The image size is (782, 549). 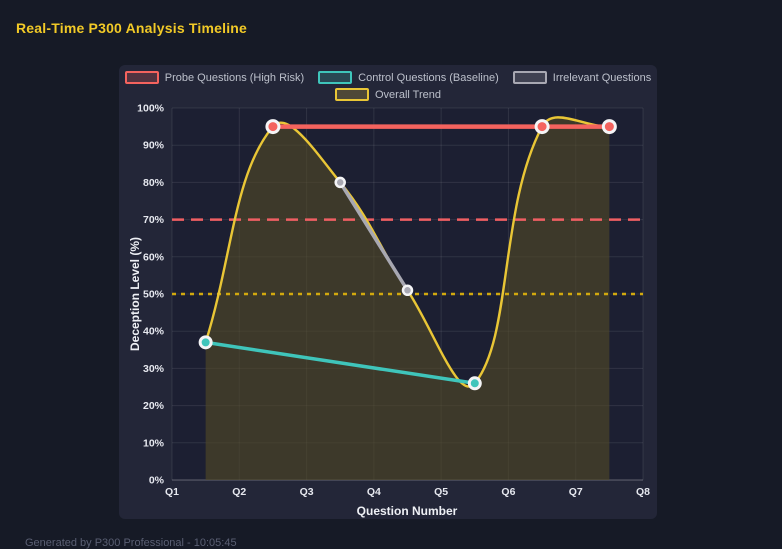 What do you see at coordinates (151, 109) in the screenshot?
I see `y-tick-label: 100%` at bounding box center [151, 109].